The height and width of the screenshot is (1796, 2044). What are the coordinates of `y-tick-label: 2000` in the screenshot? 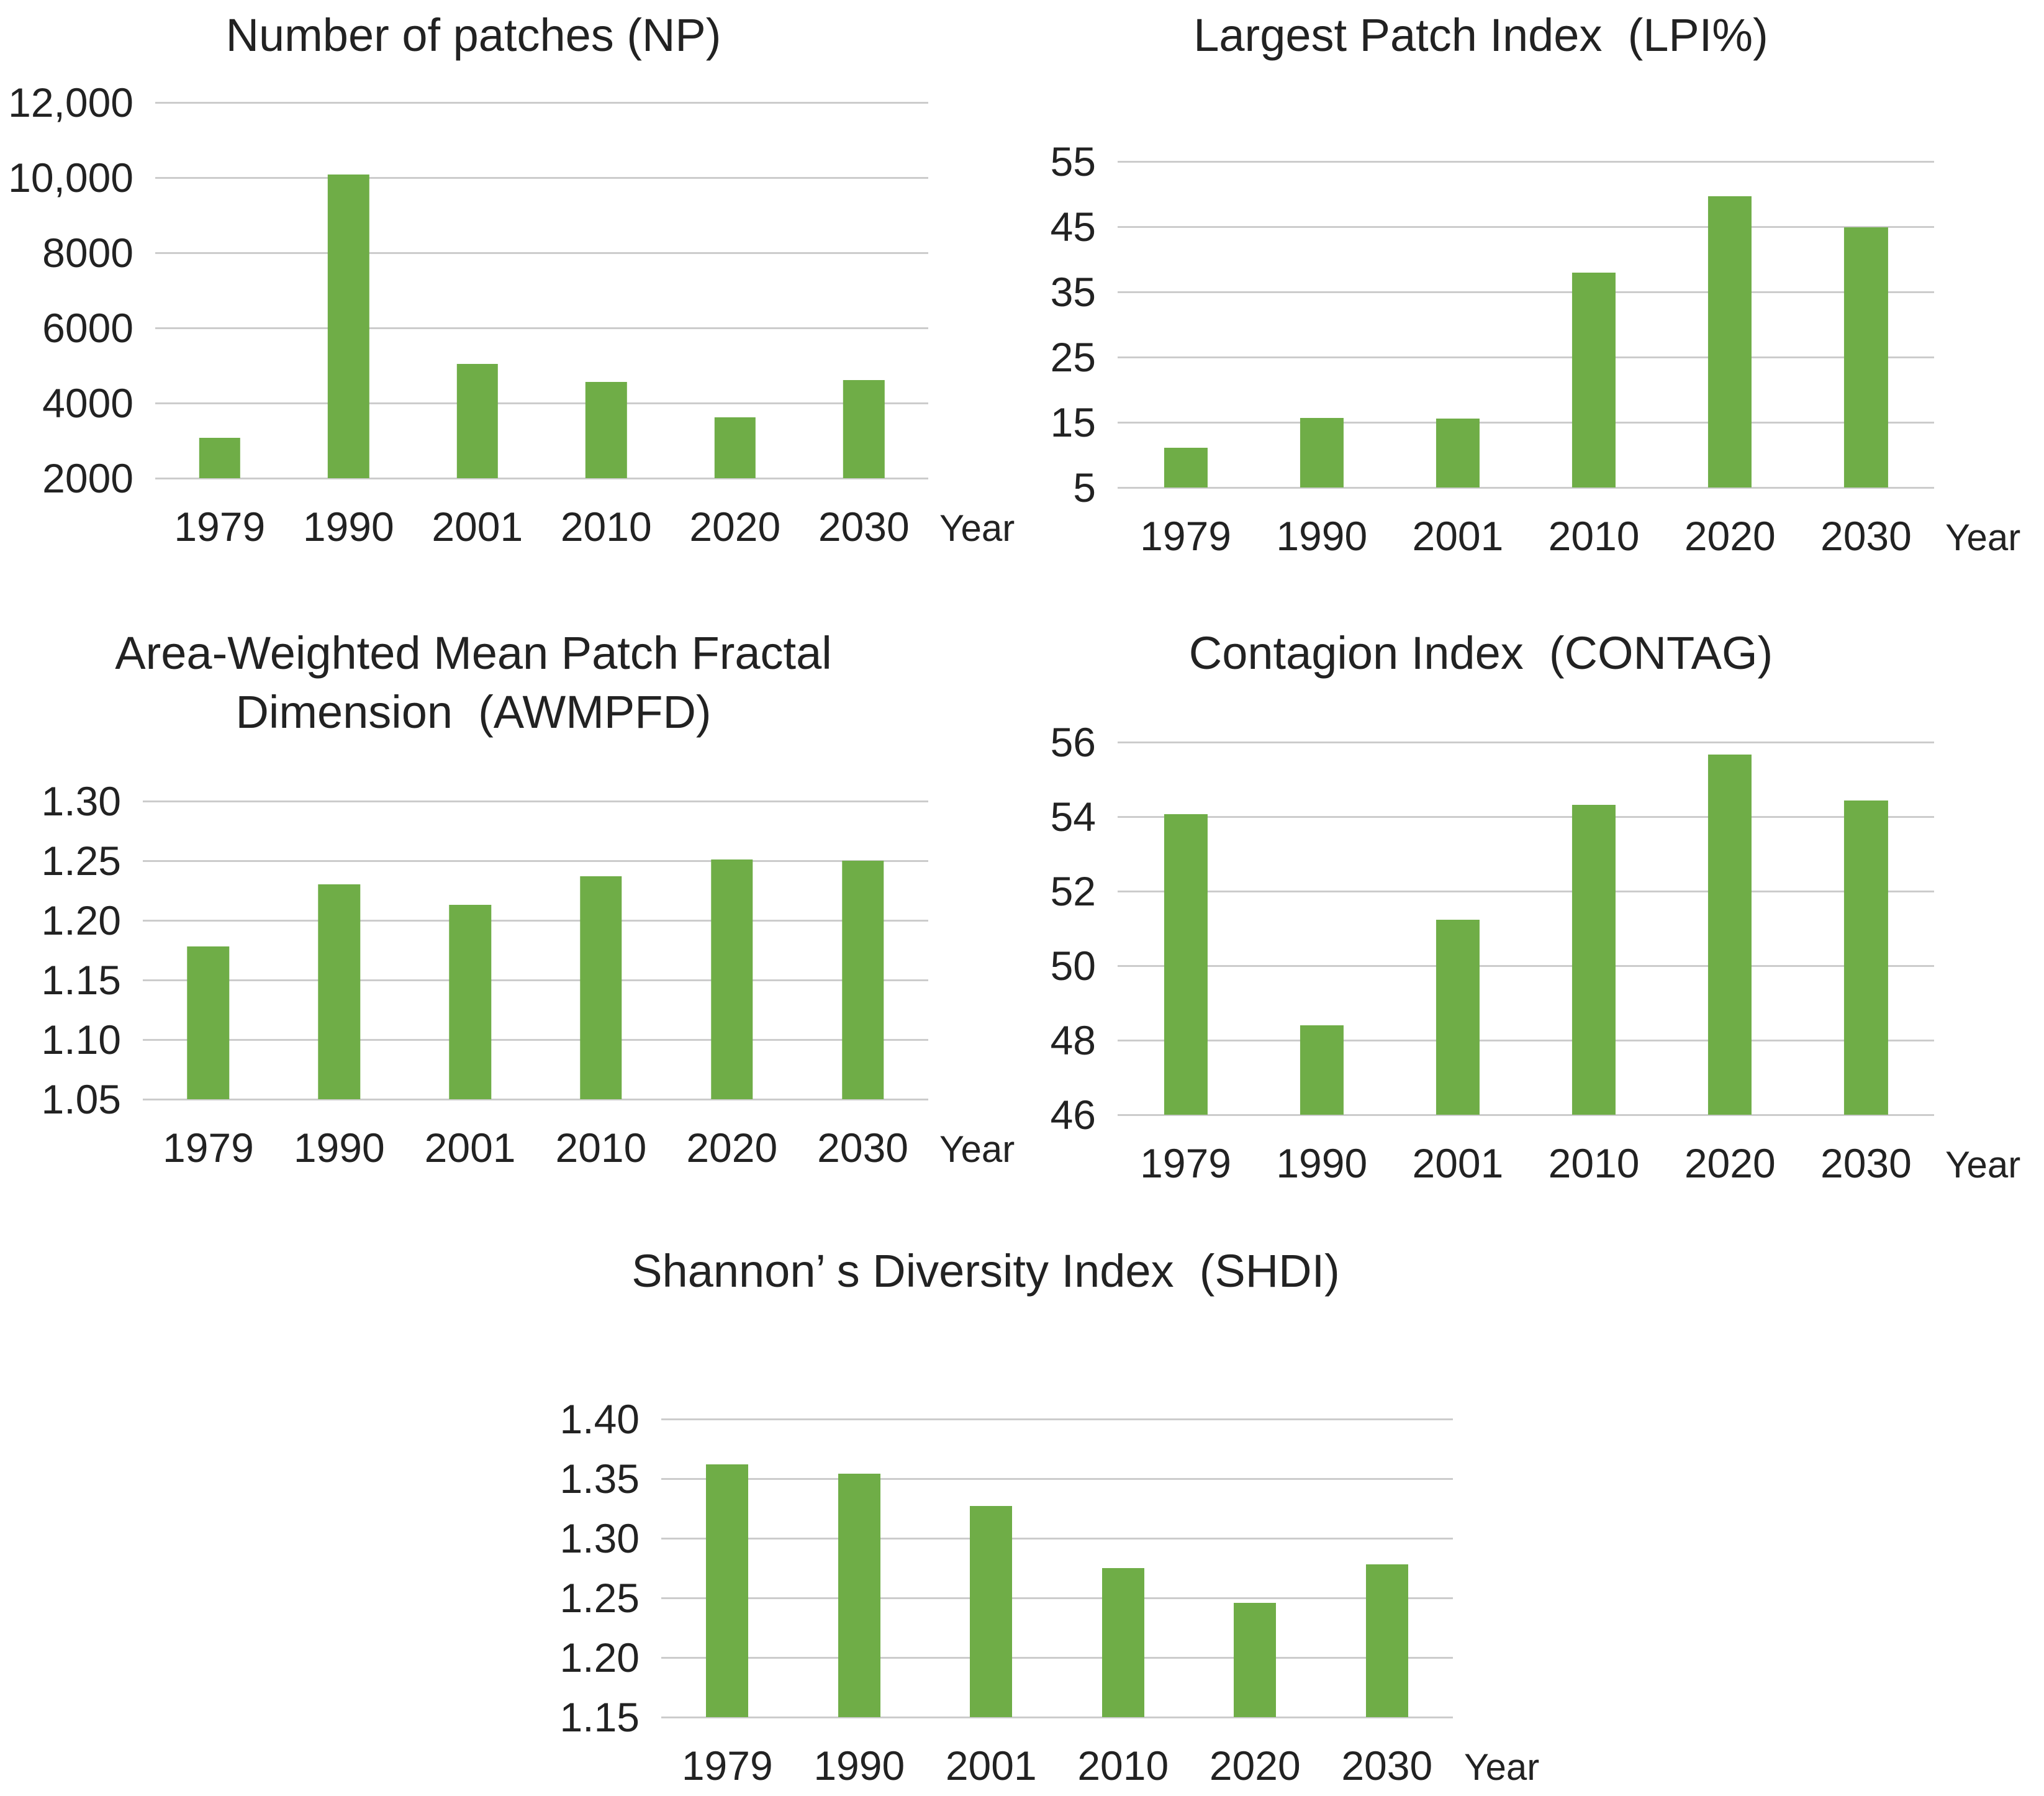 It's located at (87, 478).